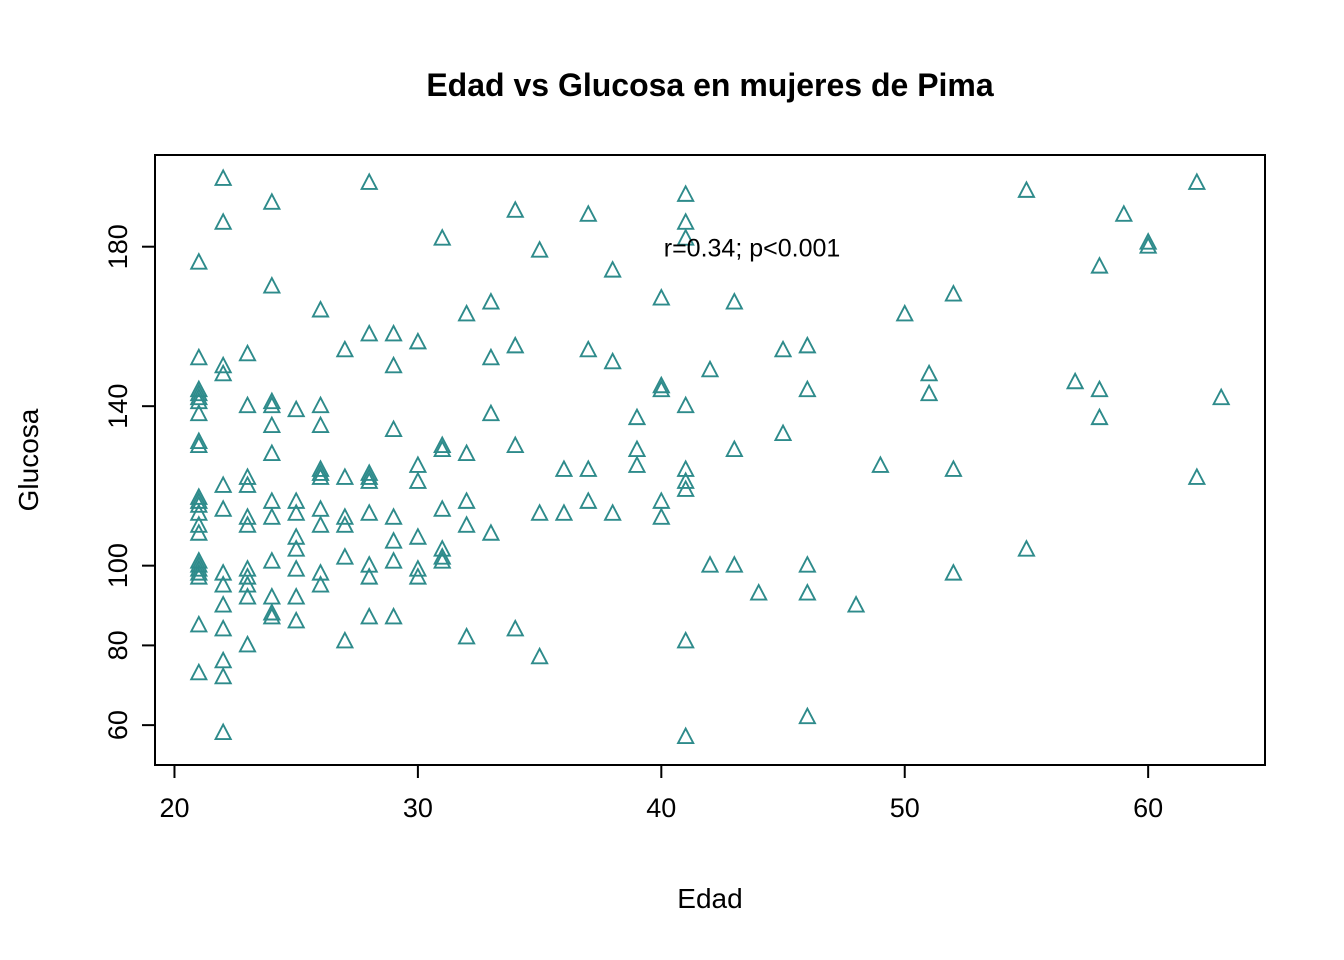  I want to click on x-tick-label: 40, so click(661, 808).